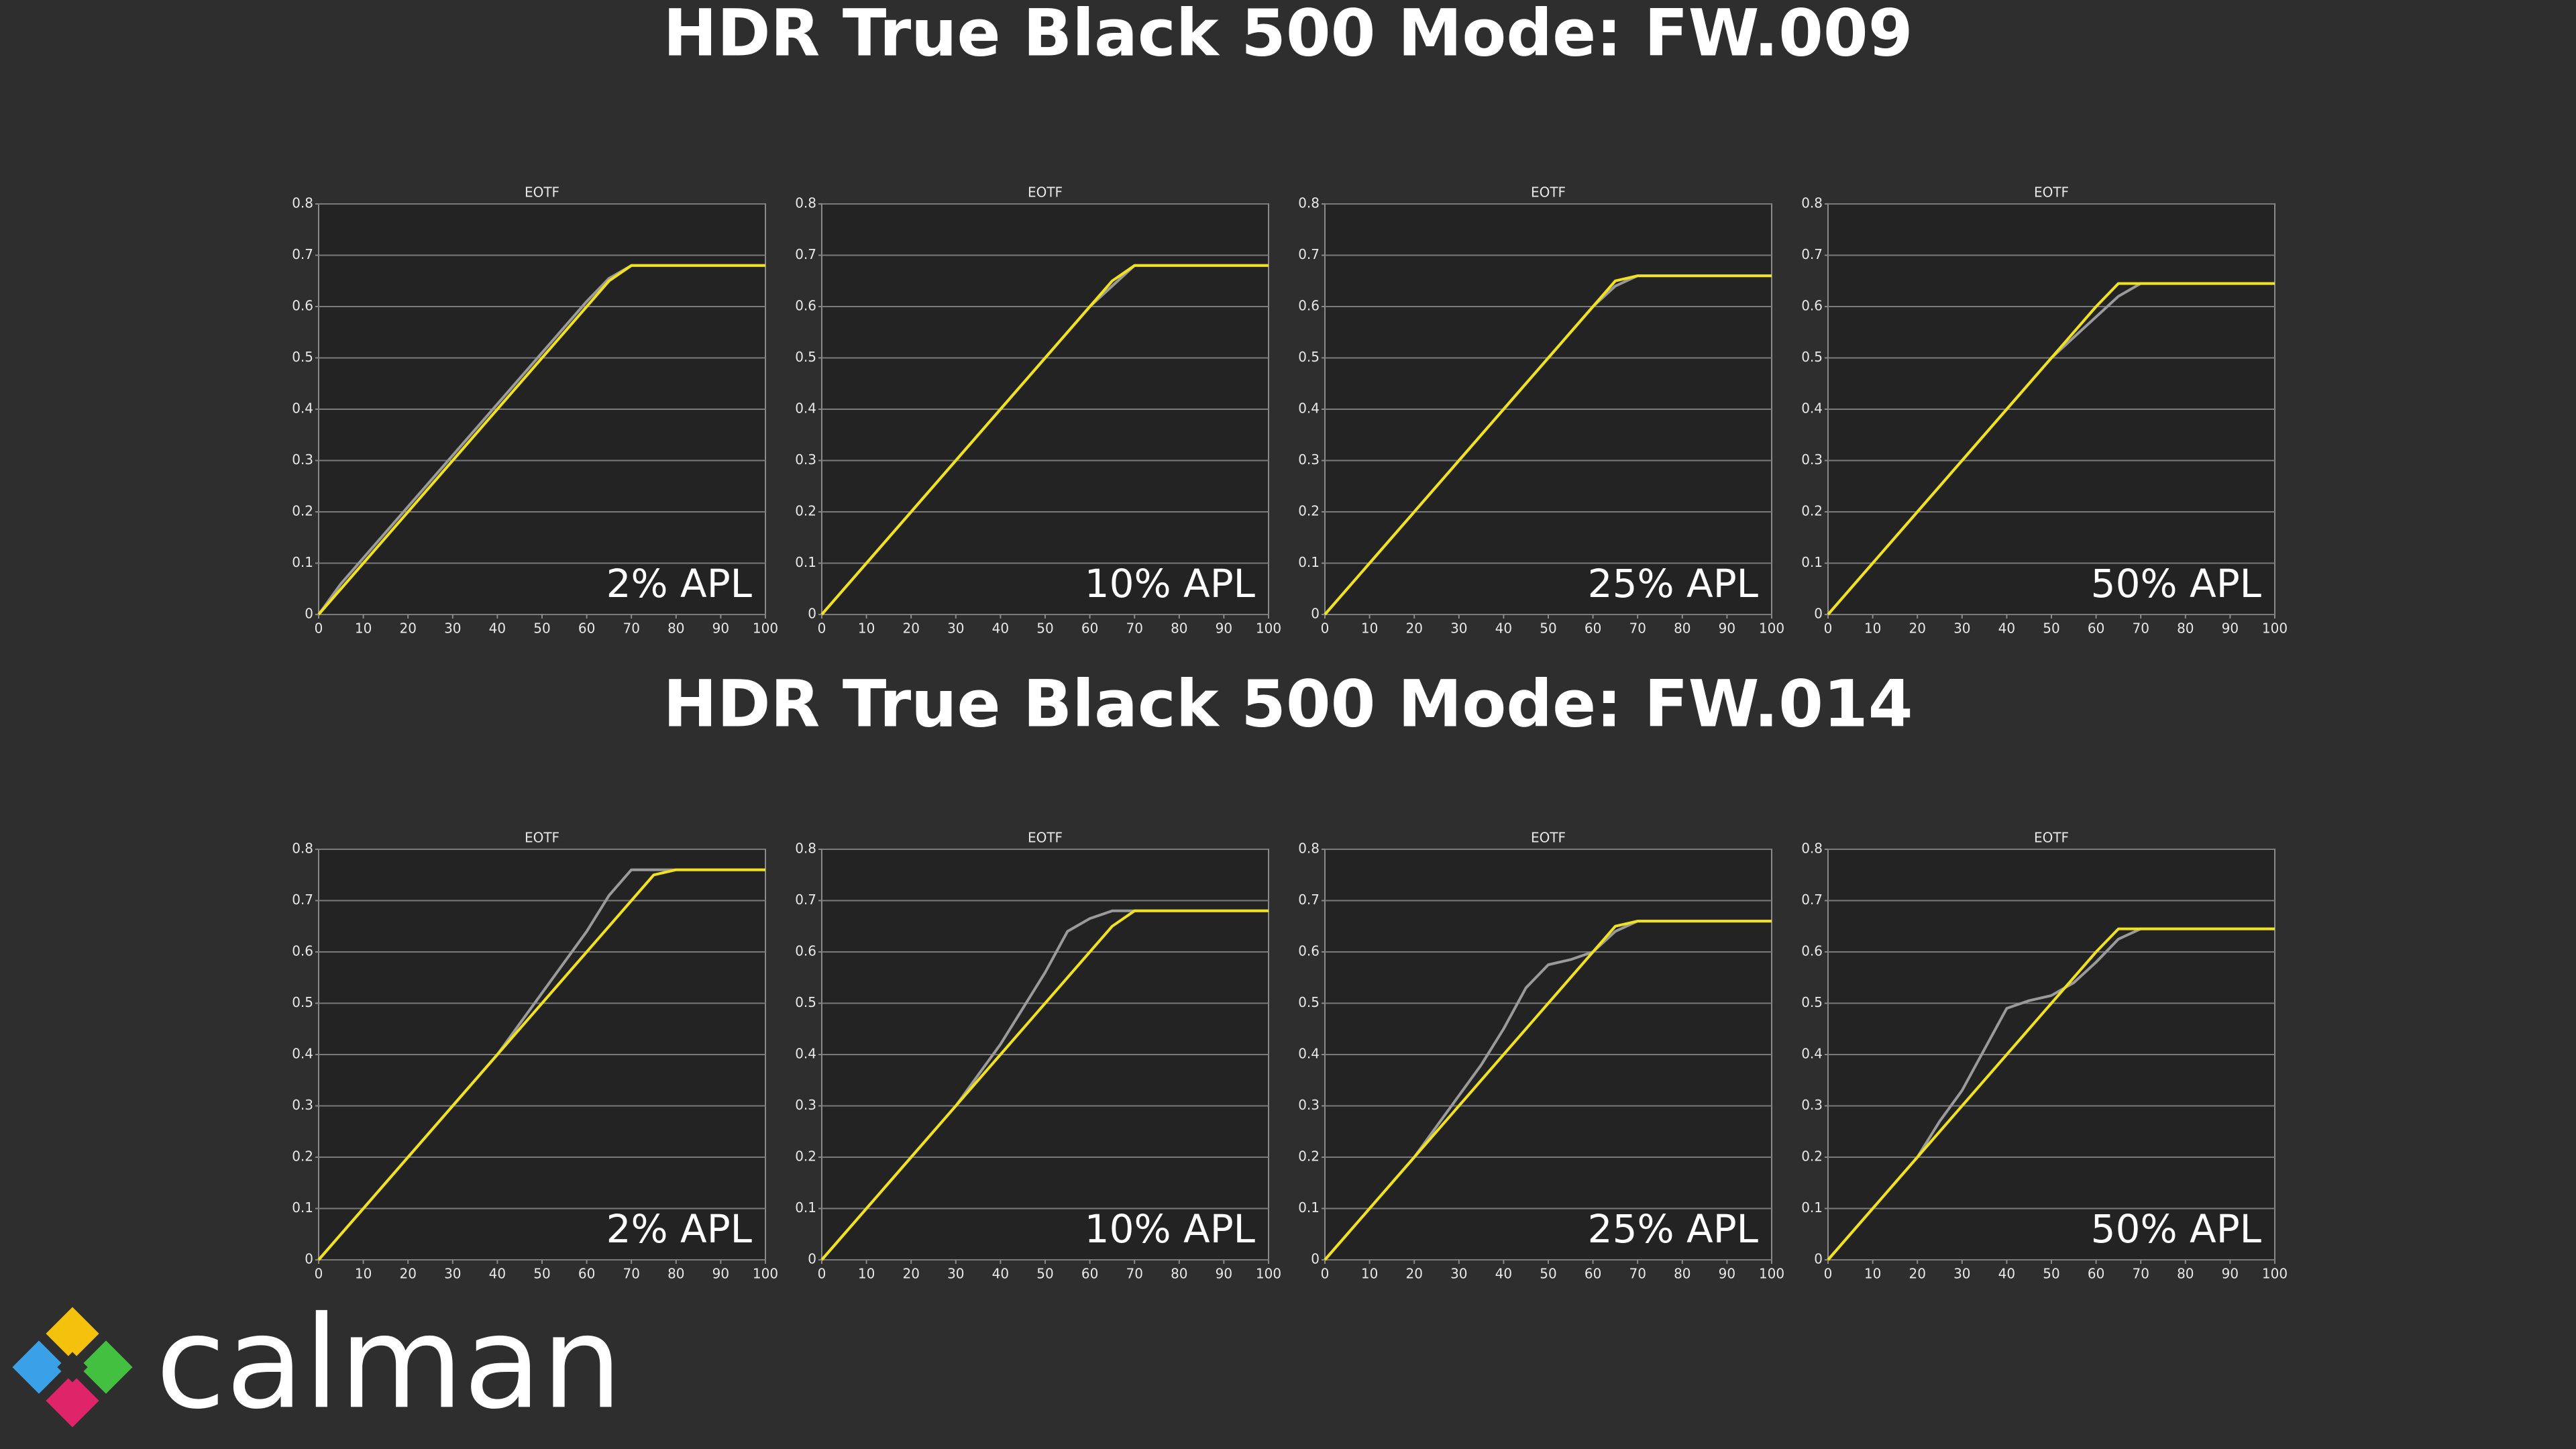  What do you see at coordinates (1288, 703) in the screenshot?
I see `section-title: HDR True Black 500 Mode: FW.014` at bounding box center [1288, 703].